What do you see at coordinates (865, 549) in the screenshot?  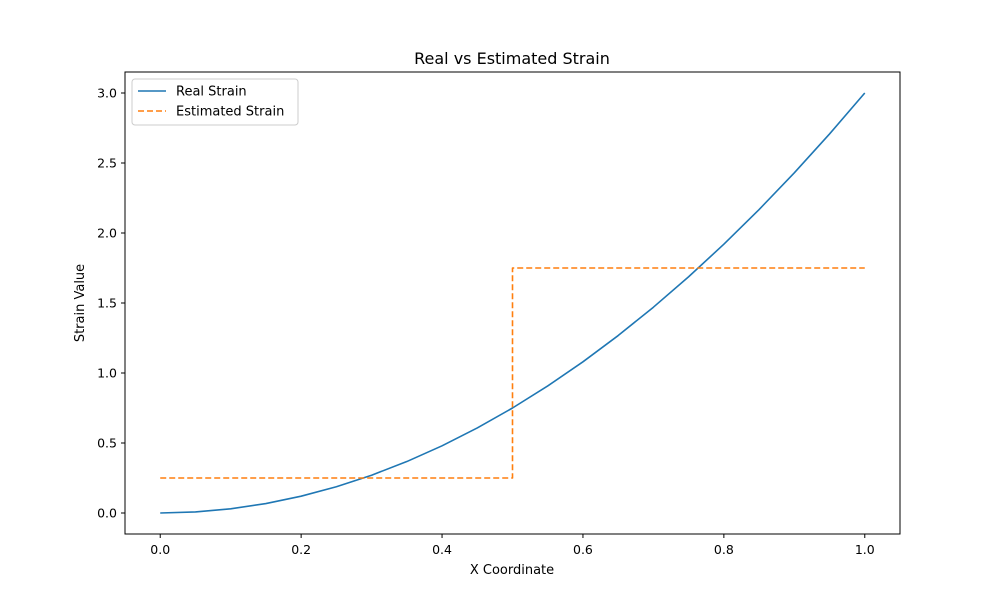 I see `x-tick-label: 1.0` at bounding box center [865, 549].